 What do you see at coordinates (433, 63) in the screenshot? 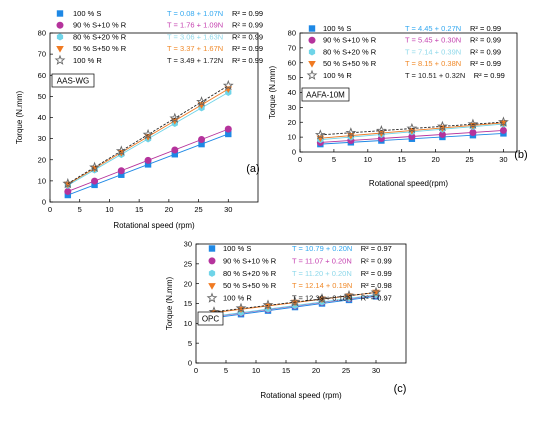
I see `legend-equation: T = 8.15 + 0.38N` at bounding box center [433, 63].